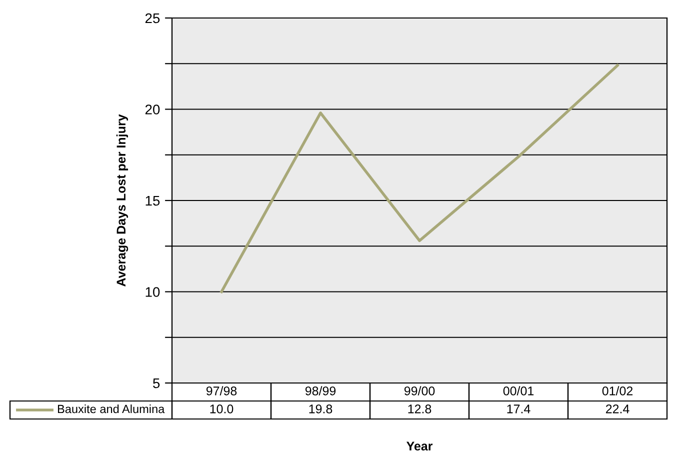 This screenshot has width=675, height=453. Describe the element at coordinates (618, 409) in the screenshot. I see `text: 22.4` at that location.